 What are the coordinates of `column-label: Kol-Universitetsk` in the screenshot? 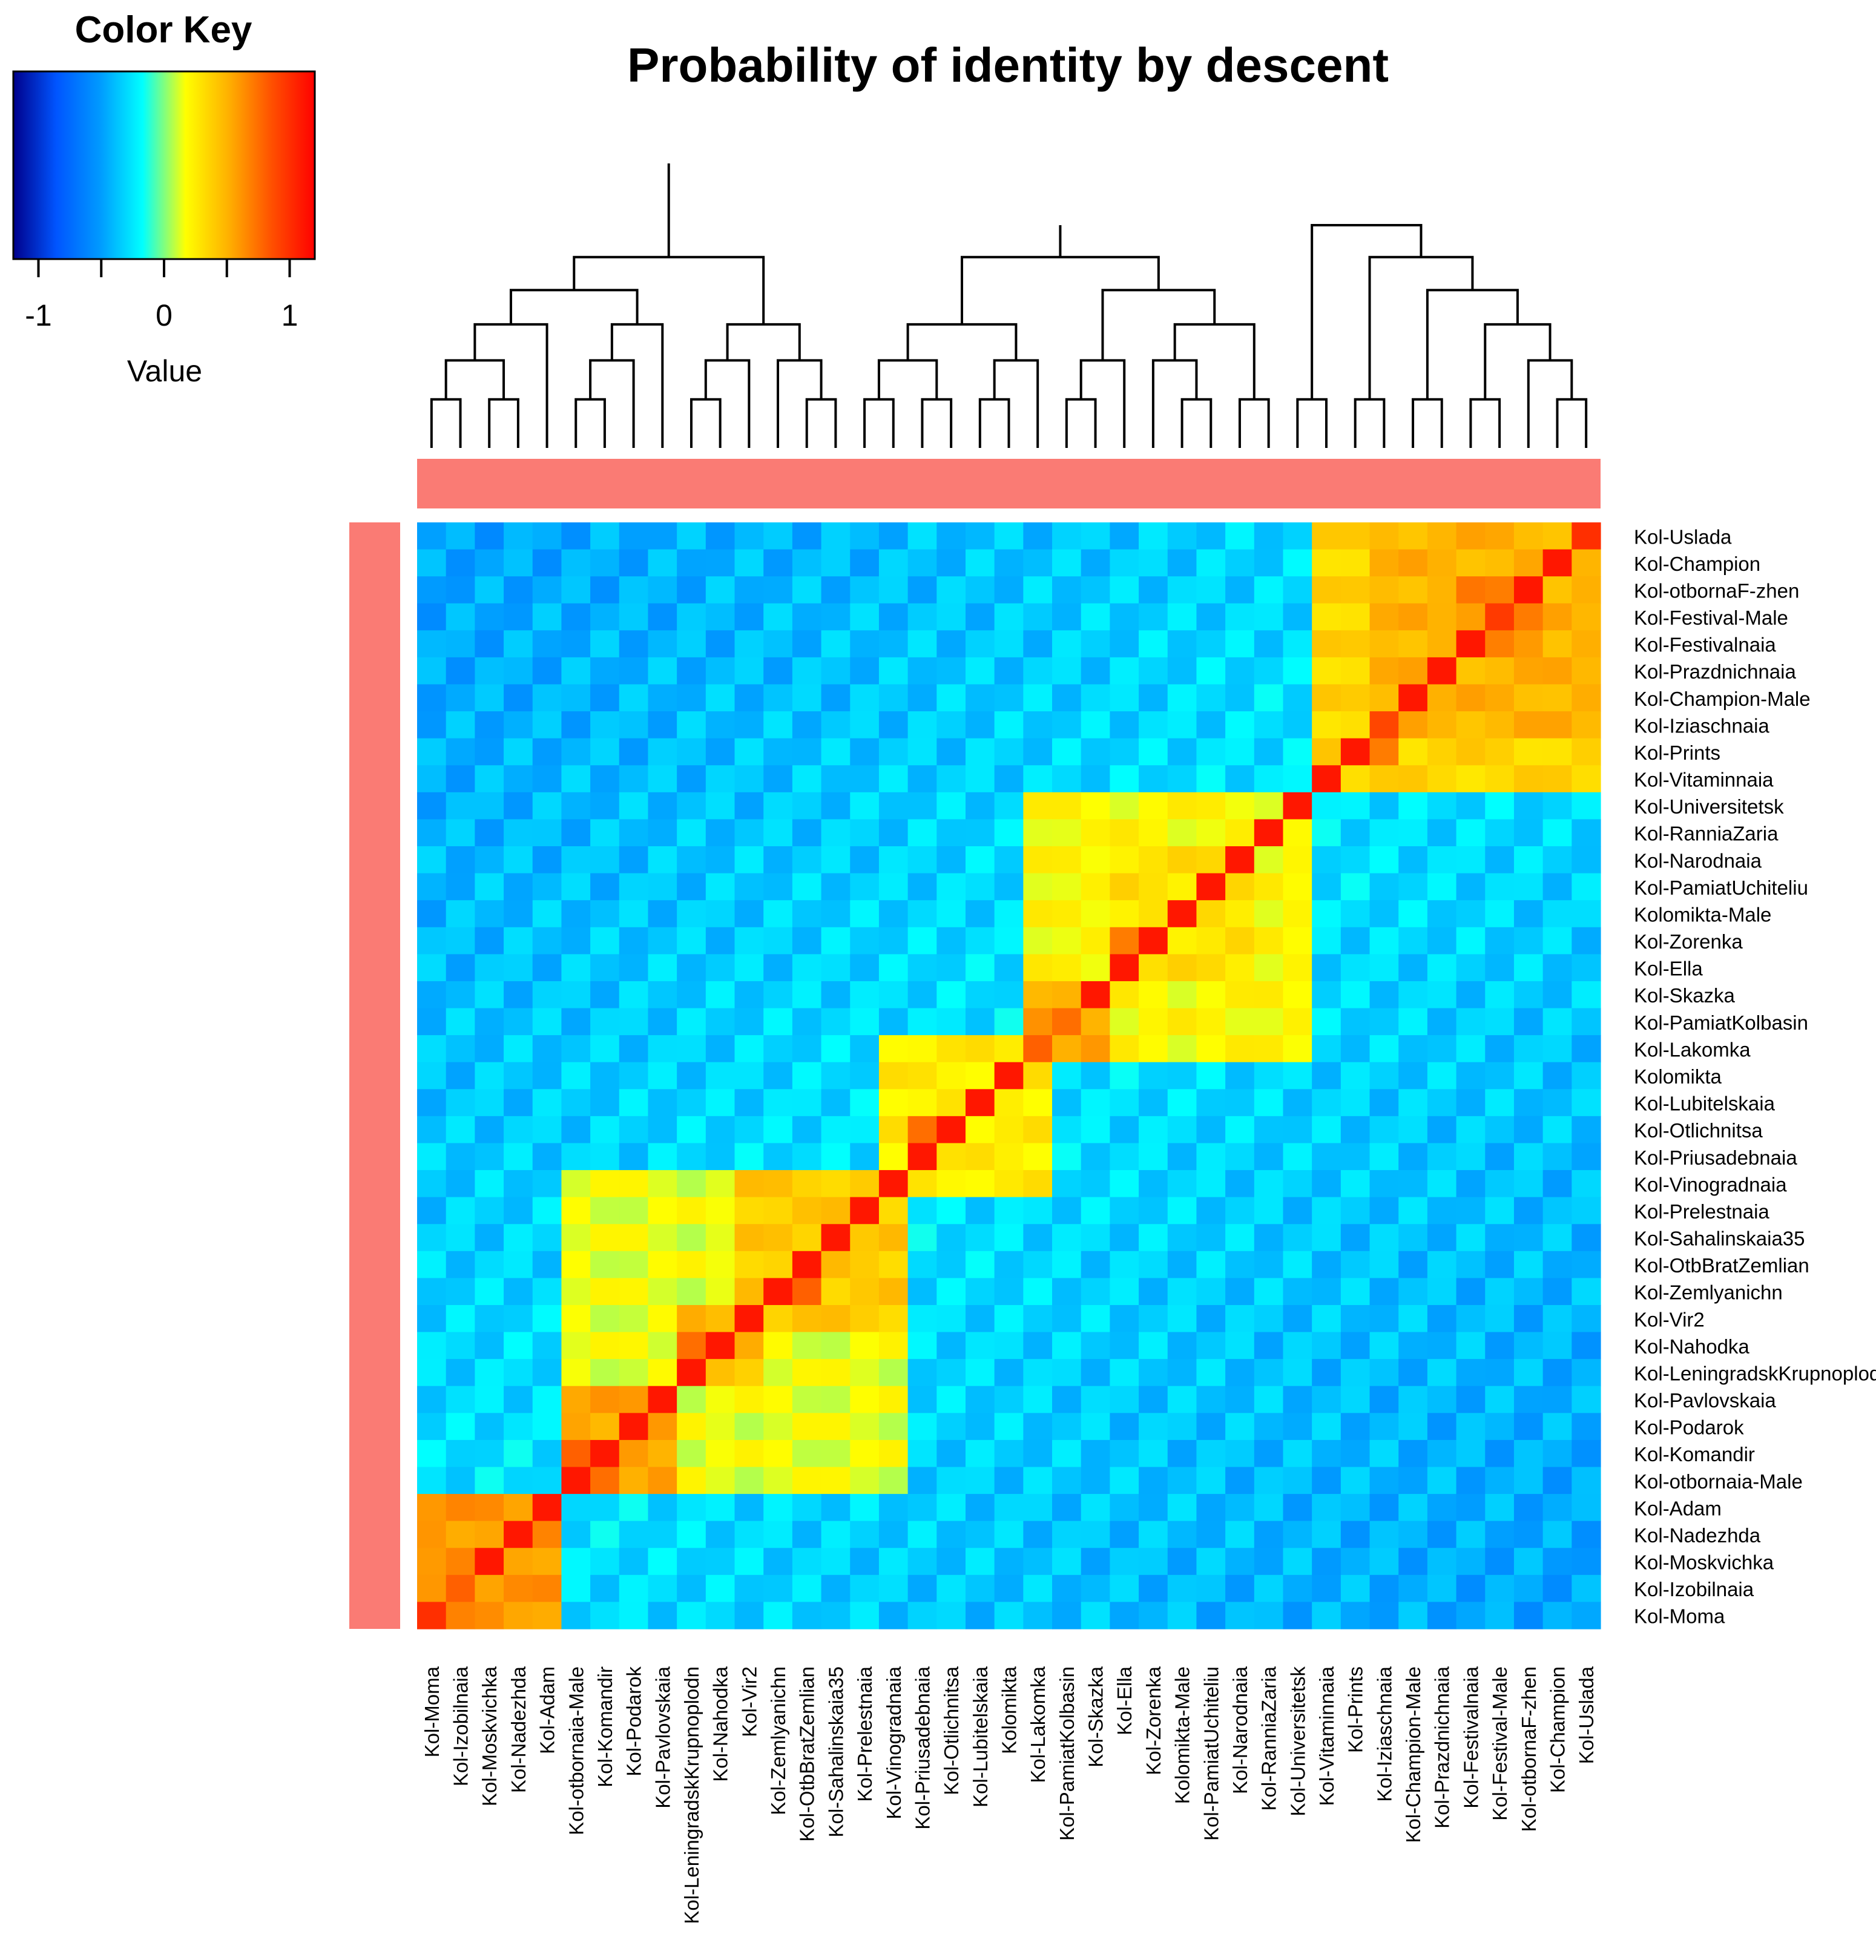 It's located at (1297, 1741).